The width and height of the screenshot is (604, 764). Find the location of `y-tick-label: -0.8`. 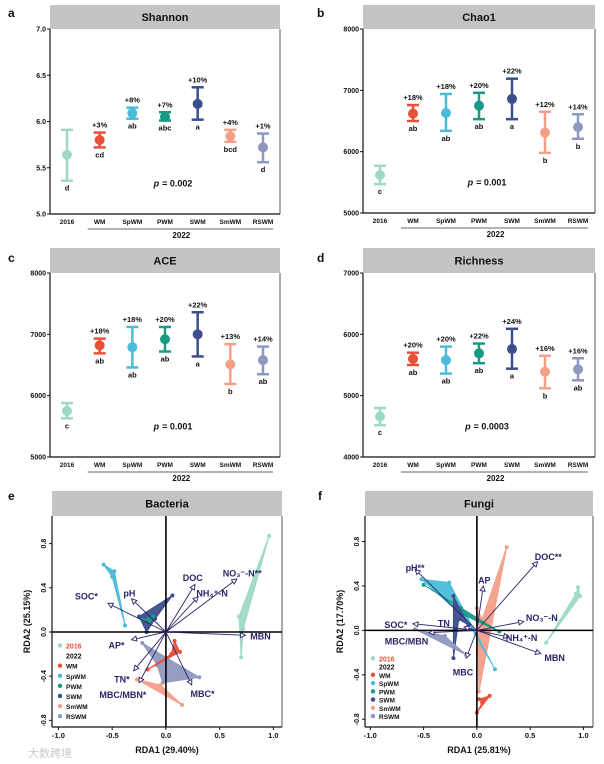

y-tick-label: -0.8 is located at coordinates (44, 720).